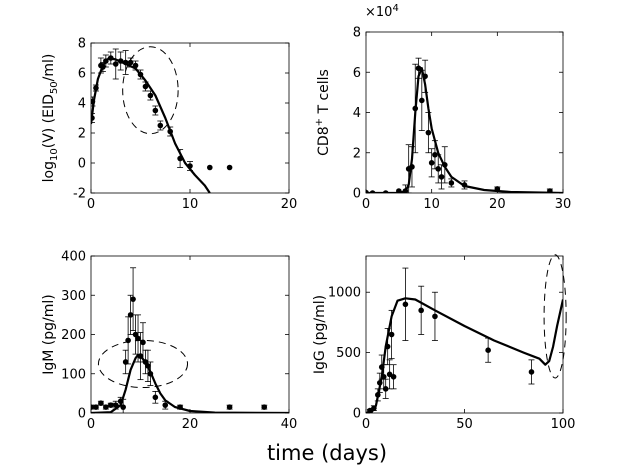 The width and height of the screenshot is (622, 467). Describe the element at coordinates (79, 194) in the screenshot. I see `y-tick-label: -2` at that location.